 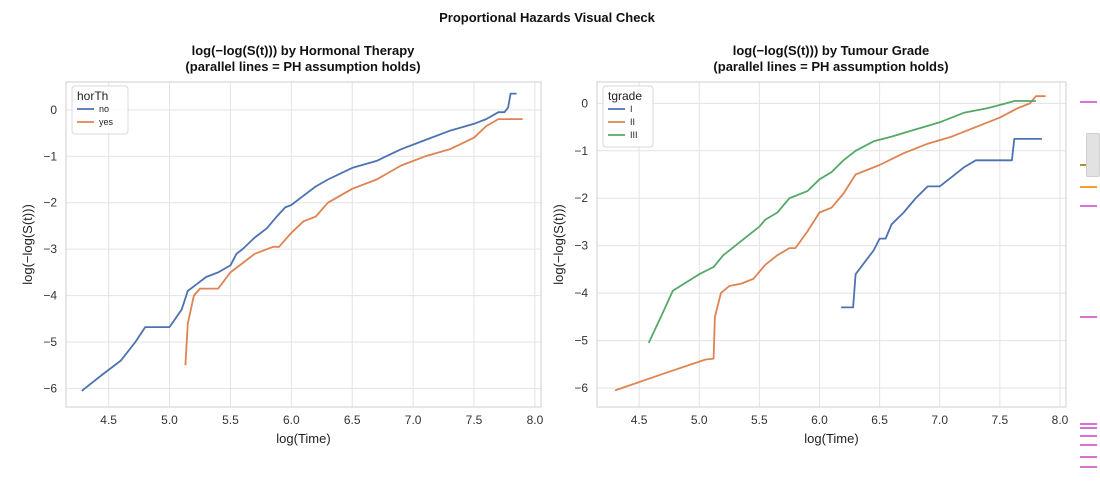 What do you see at coordinates (625, 96) in the screenshot?
I see `legend-title: tgrade` at bounding box center [625, 96].